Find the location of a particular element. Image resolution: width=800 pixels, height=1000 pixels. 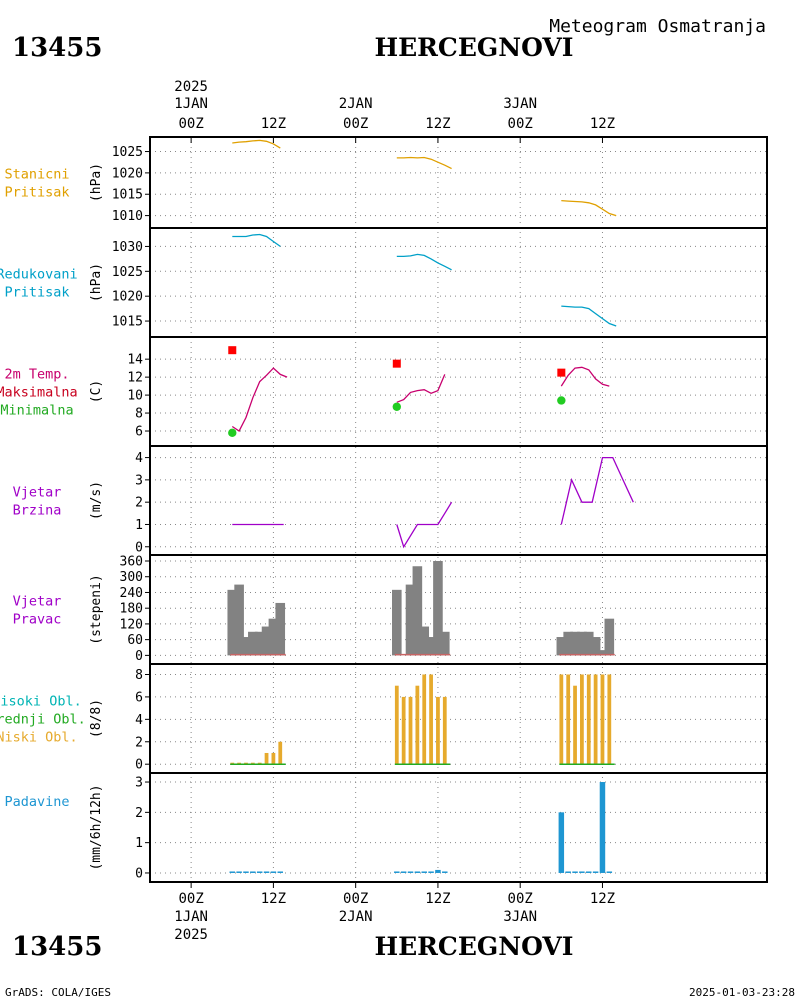

panel-label: Minimalna is located at coordinates (36, 411).